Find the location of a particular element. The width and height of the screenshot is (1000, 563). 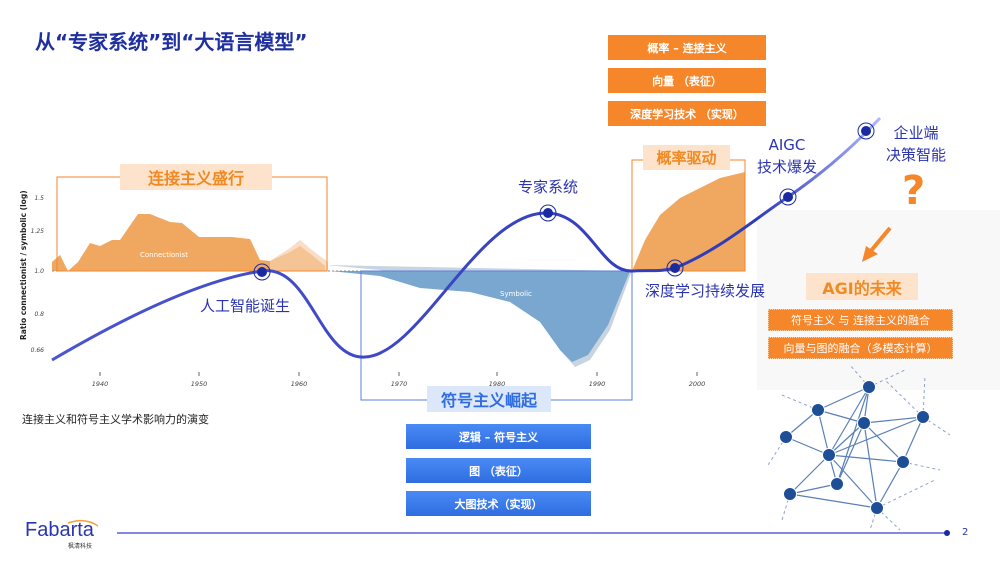

aigc-line1: AIGC is located at coordinates (787, 145).